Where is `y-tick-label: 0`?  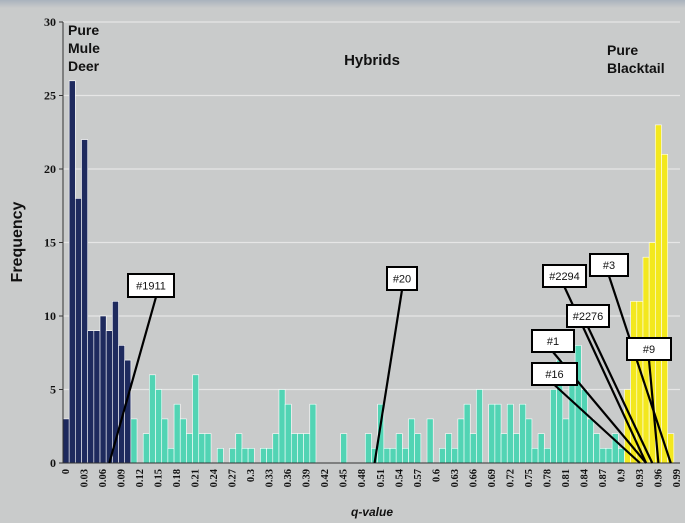 y-tick-label: 0 is located at coordinates (53, 463).